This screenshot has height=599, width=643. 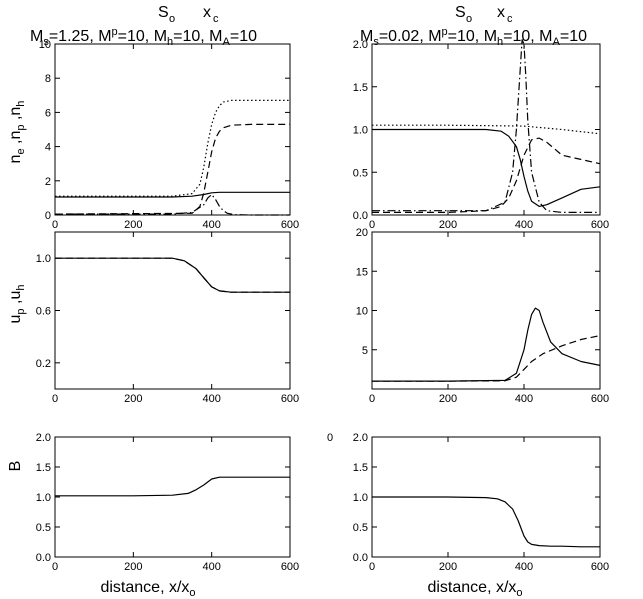 What do you see at coordinates (55, 399) in the screenshot?
I see `left-mid-xtick-label: 0` at bounding box center [55, 399].